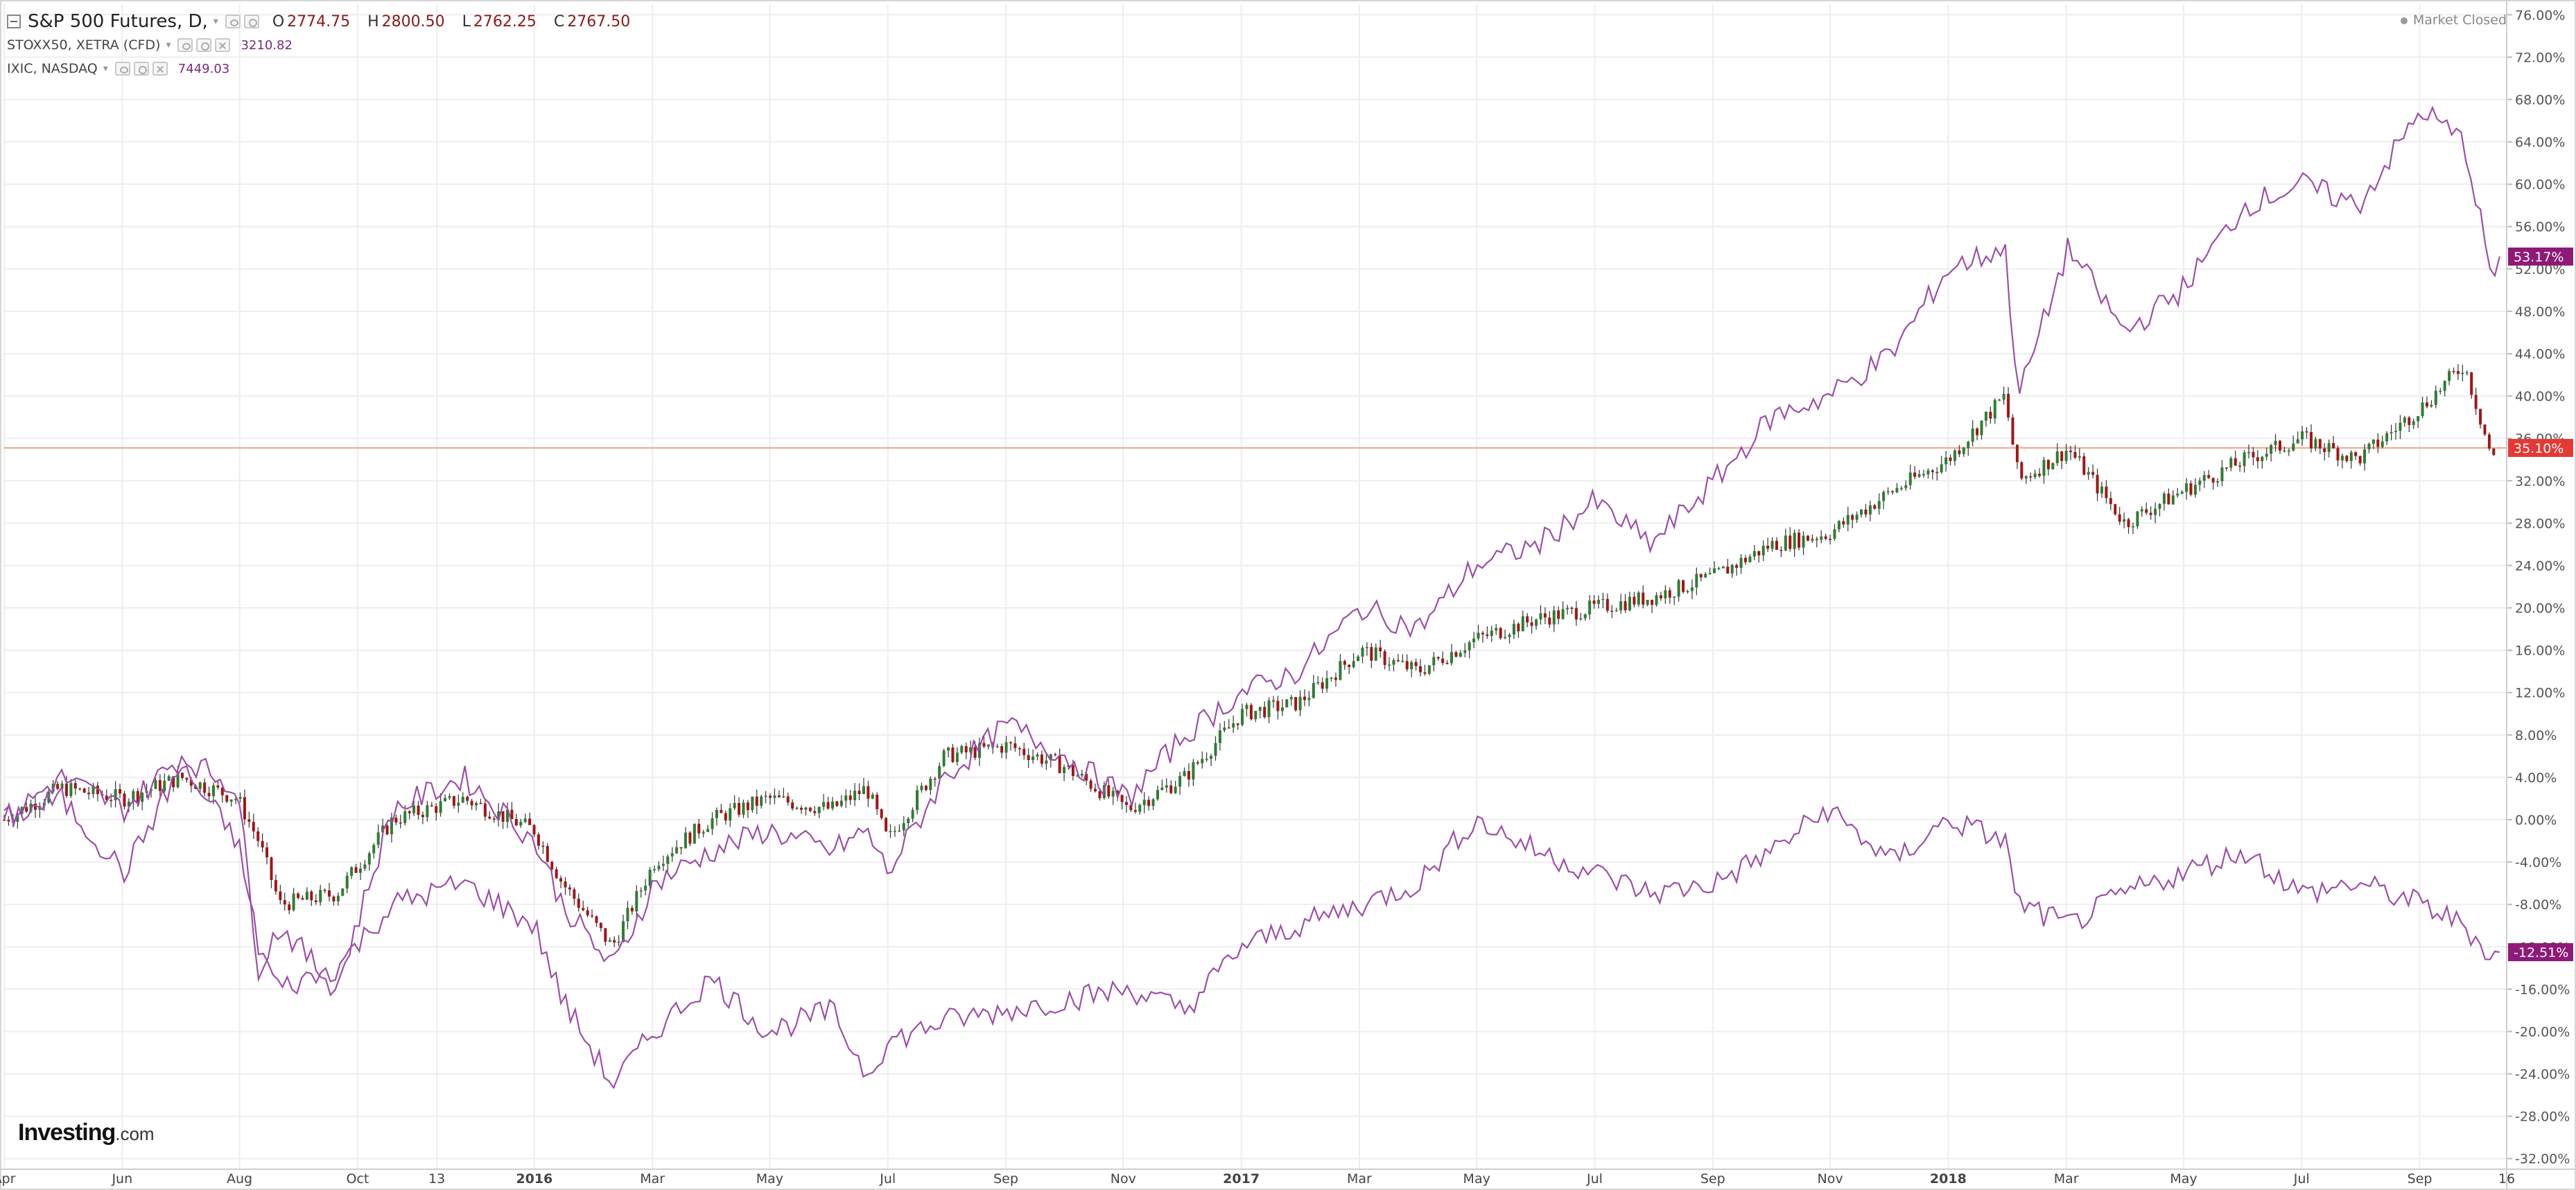 This screenshot has height=1190, width=2576. Describe the element at coordinates (2540, 608) in the screenshot. I see `y-tick-label: 20.00%` at that location.